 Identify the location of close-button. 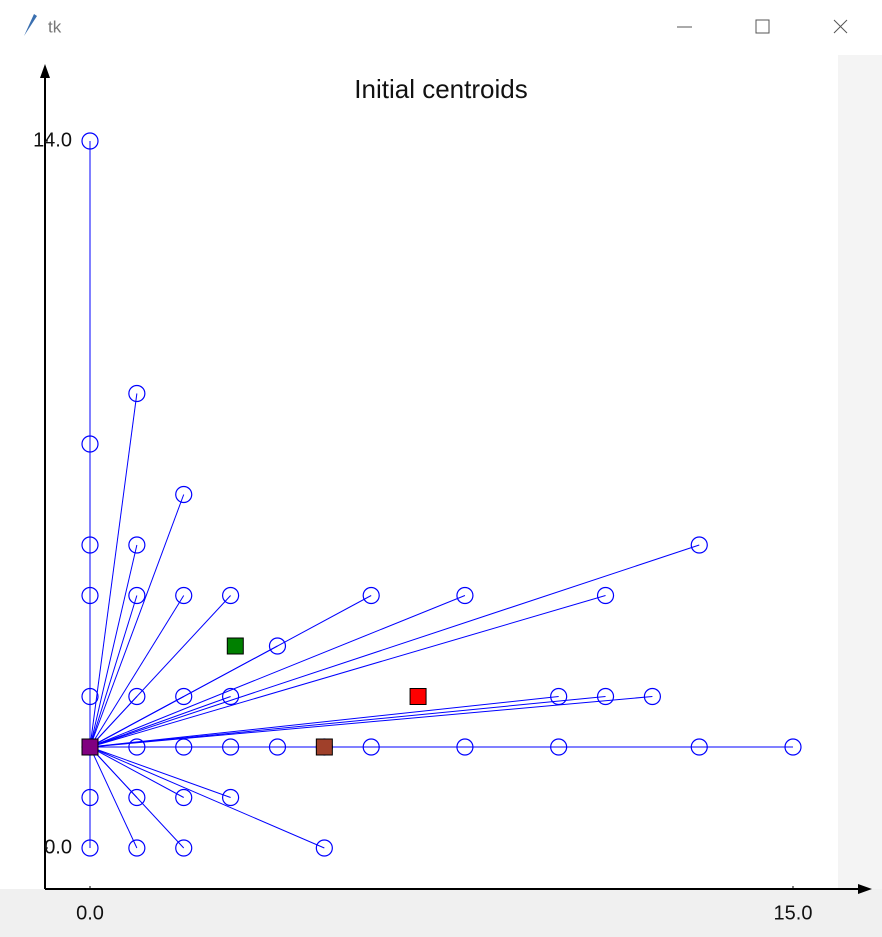
(840, 26).